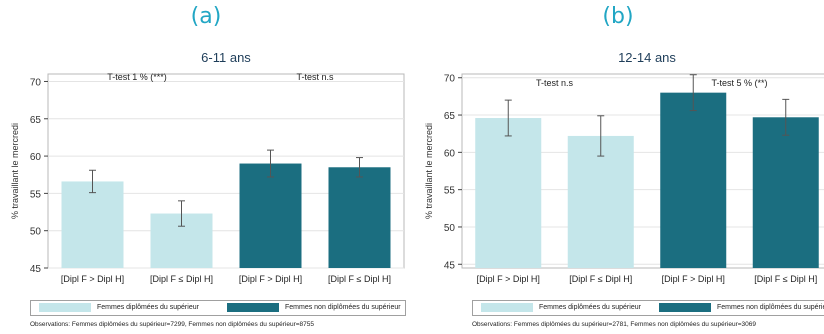 The width and height of the screenshot is (824, 334). What do you see at coordinates (618, 16) in the screenshot?
I see `panel-label: (b)` at bounding box center [618, 16].